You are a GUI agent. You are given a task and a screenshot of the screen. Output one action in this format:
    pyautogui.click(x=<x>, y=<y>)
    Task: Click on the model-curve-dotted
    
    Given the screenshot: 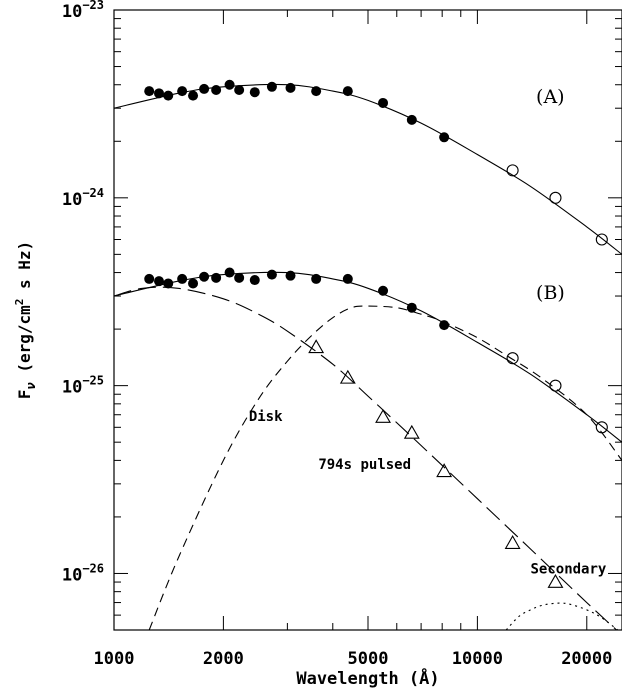 What is the action you would take?
    pyautogui.click(x=562, y=616)
    